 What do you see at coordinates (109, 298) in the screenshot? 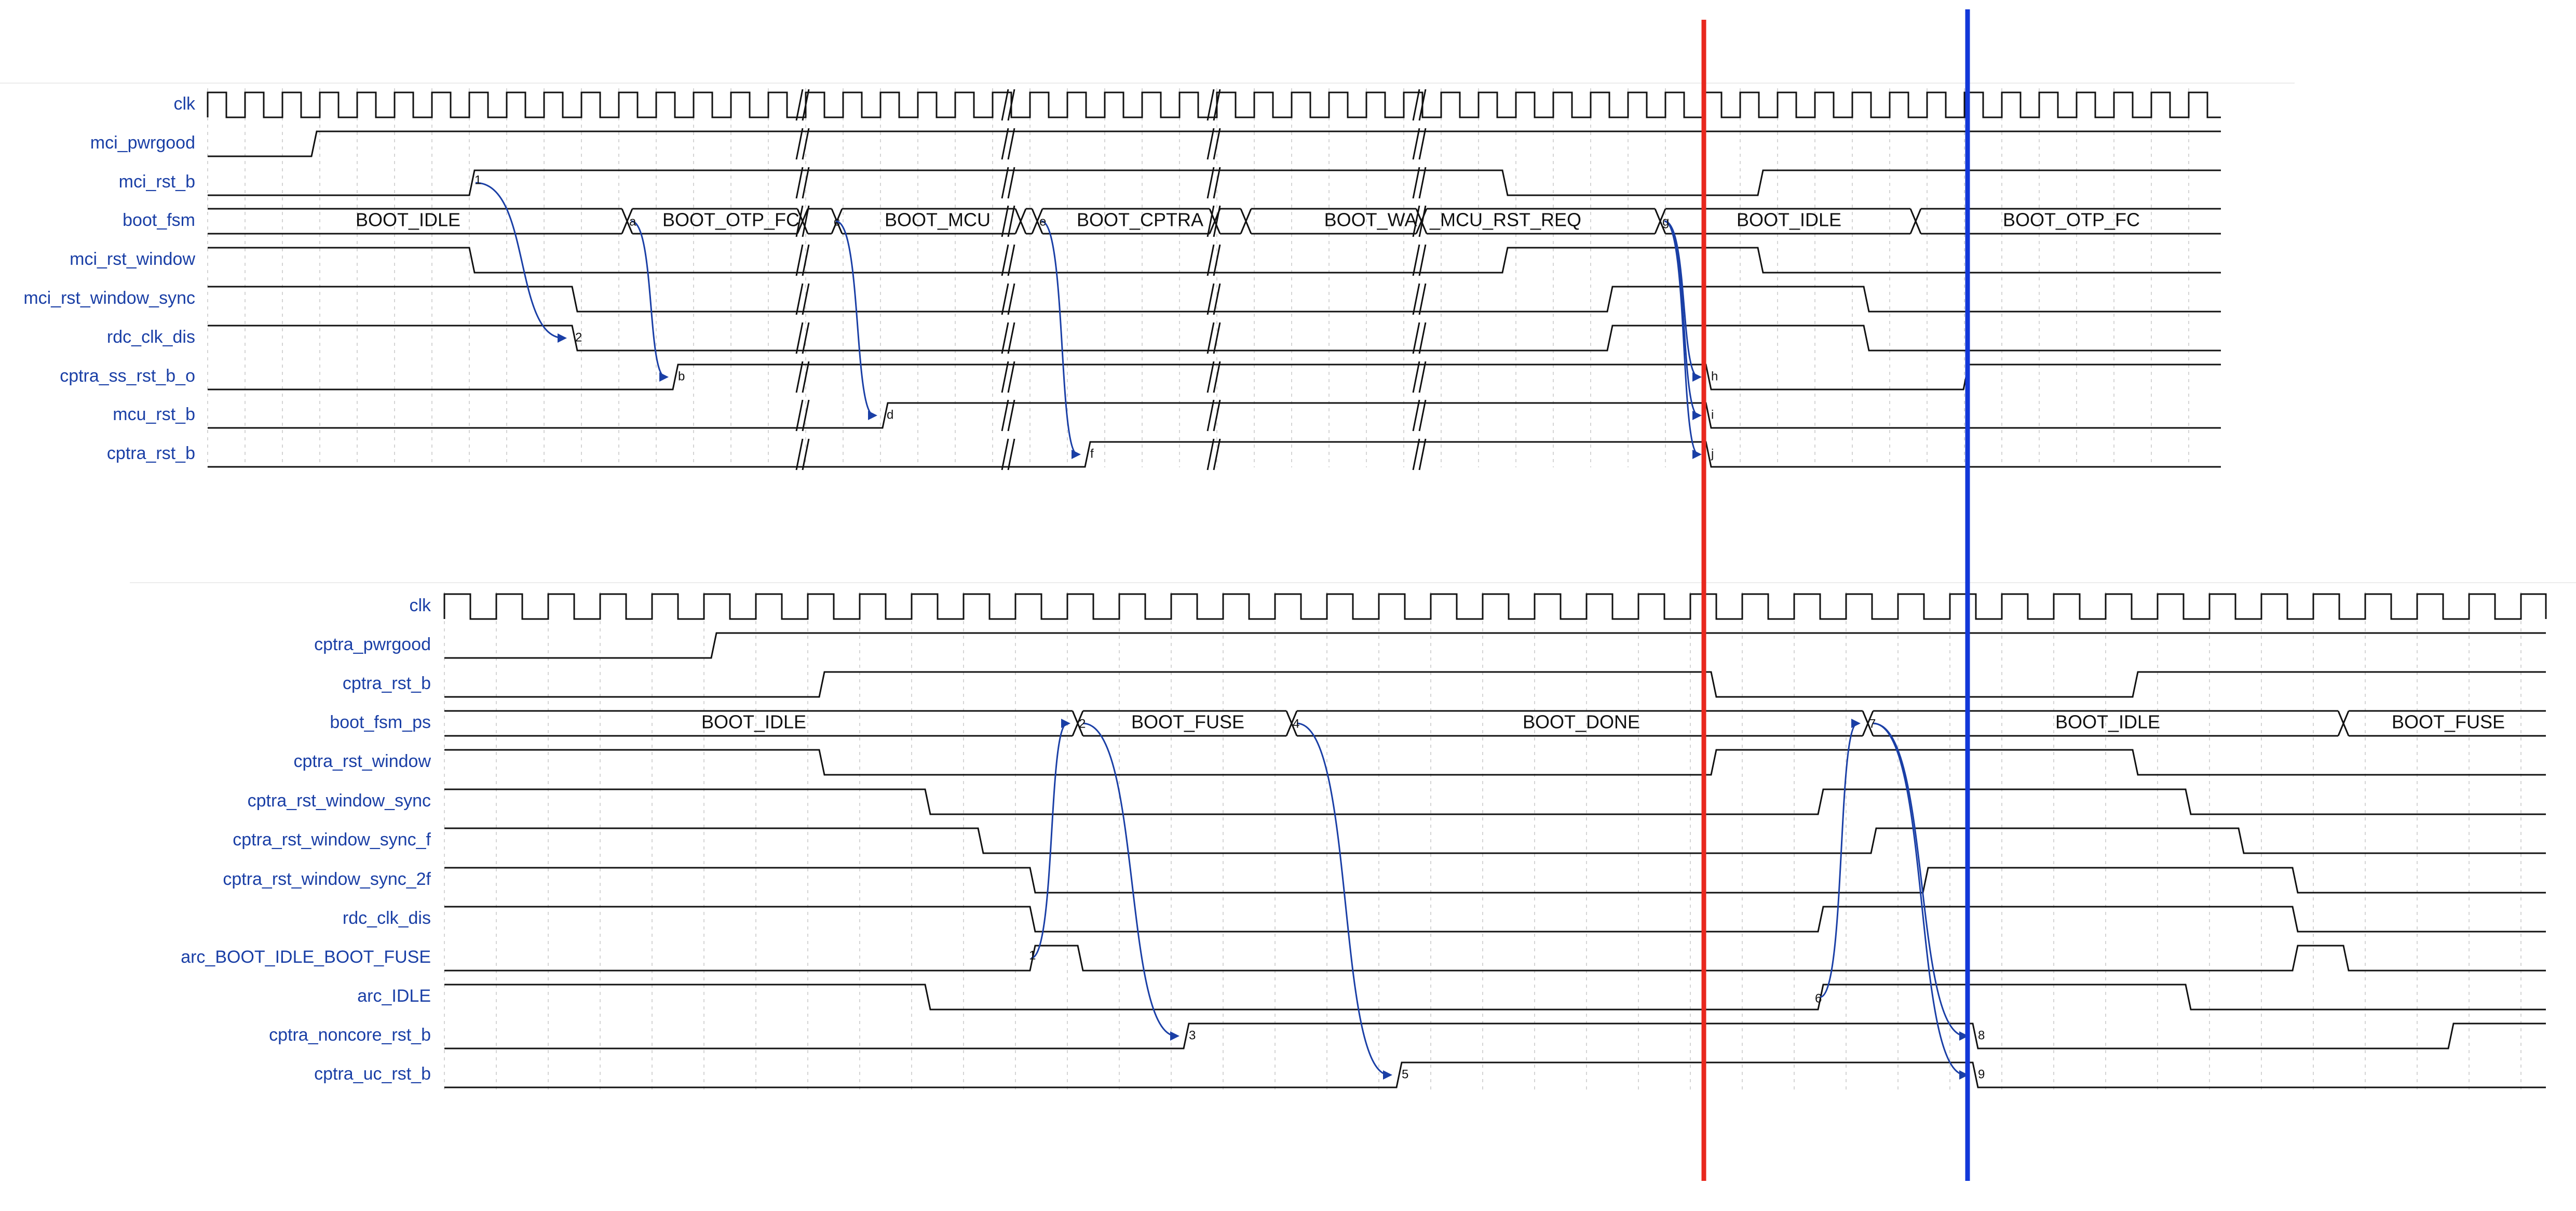
I see `upper-label-mci_rst_window_sync: mci_rst_window_sync` at bounding box center [109, 298].